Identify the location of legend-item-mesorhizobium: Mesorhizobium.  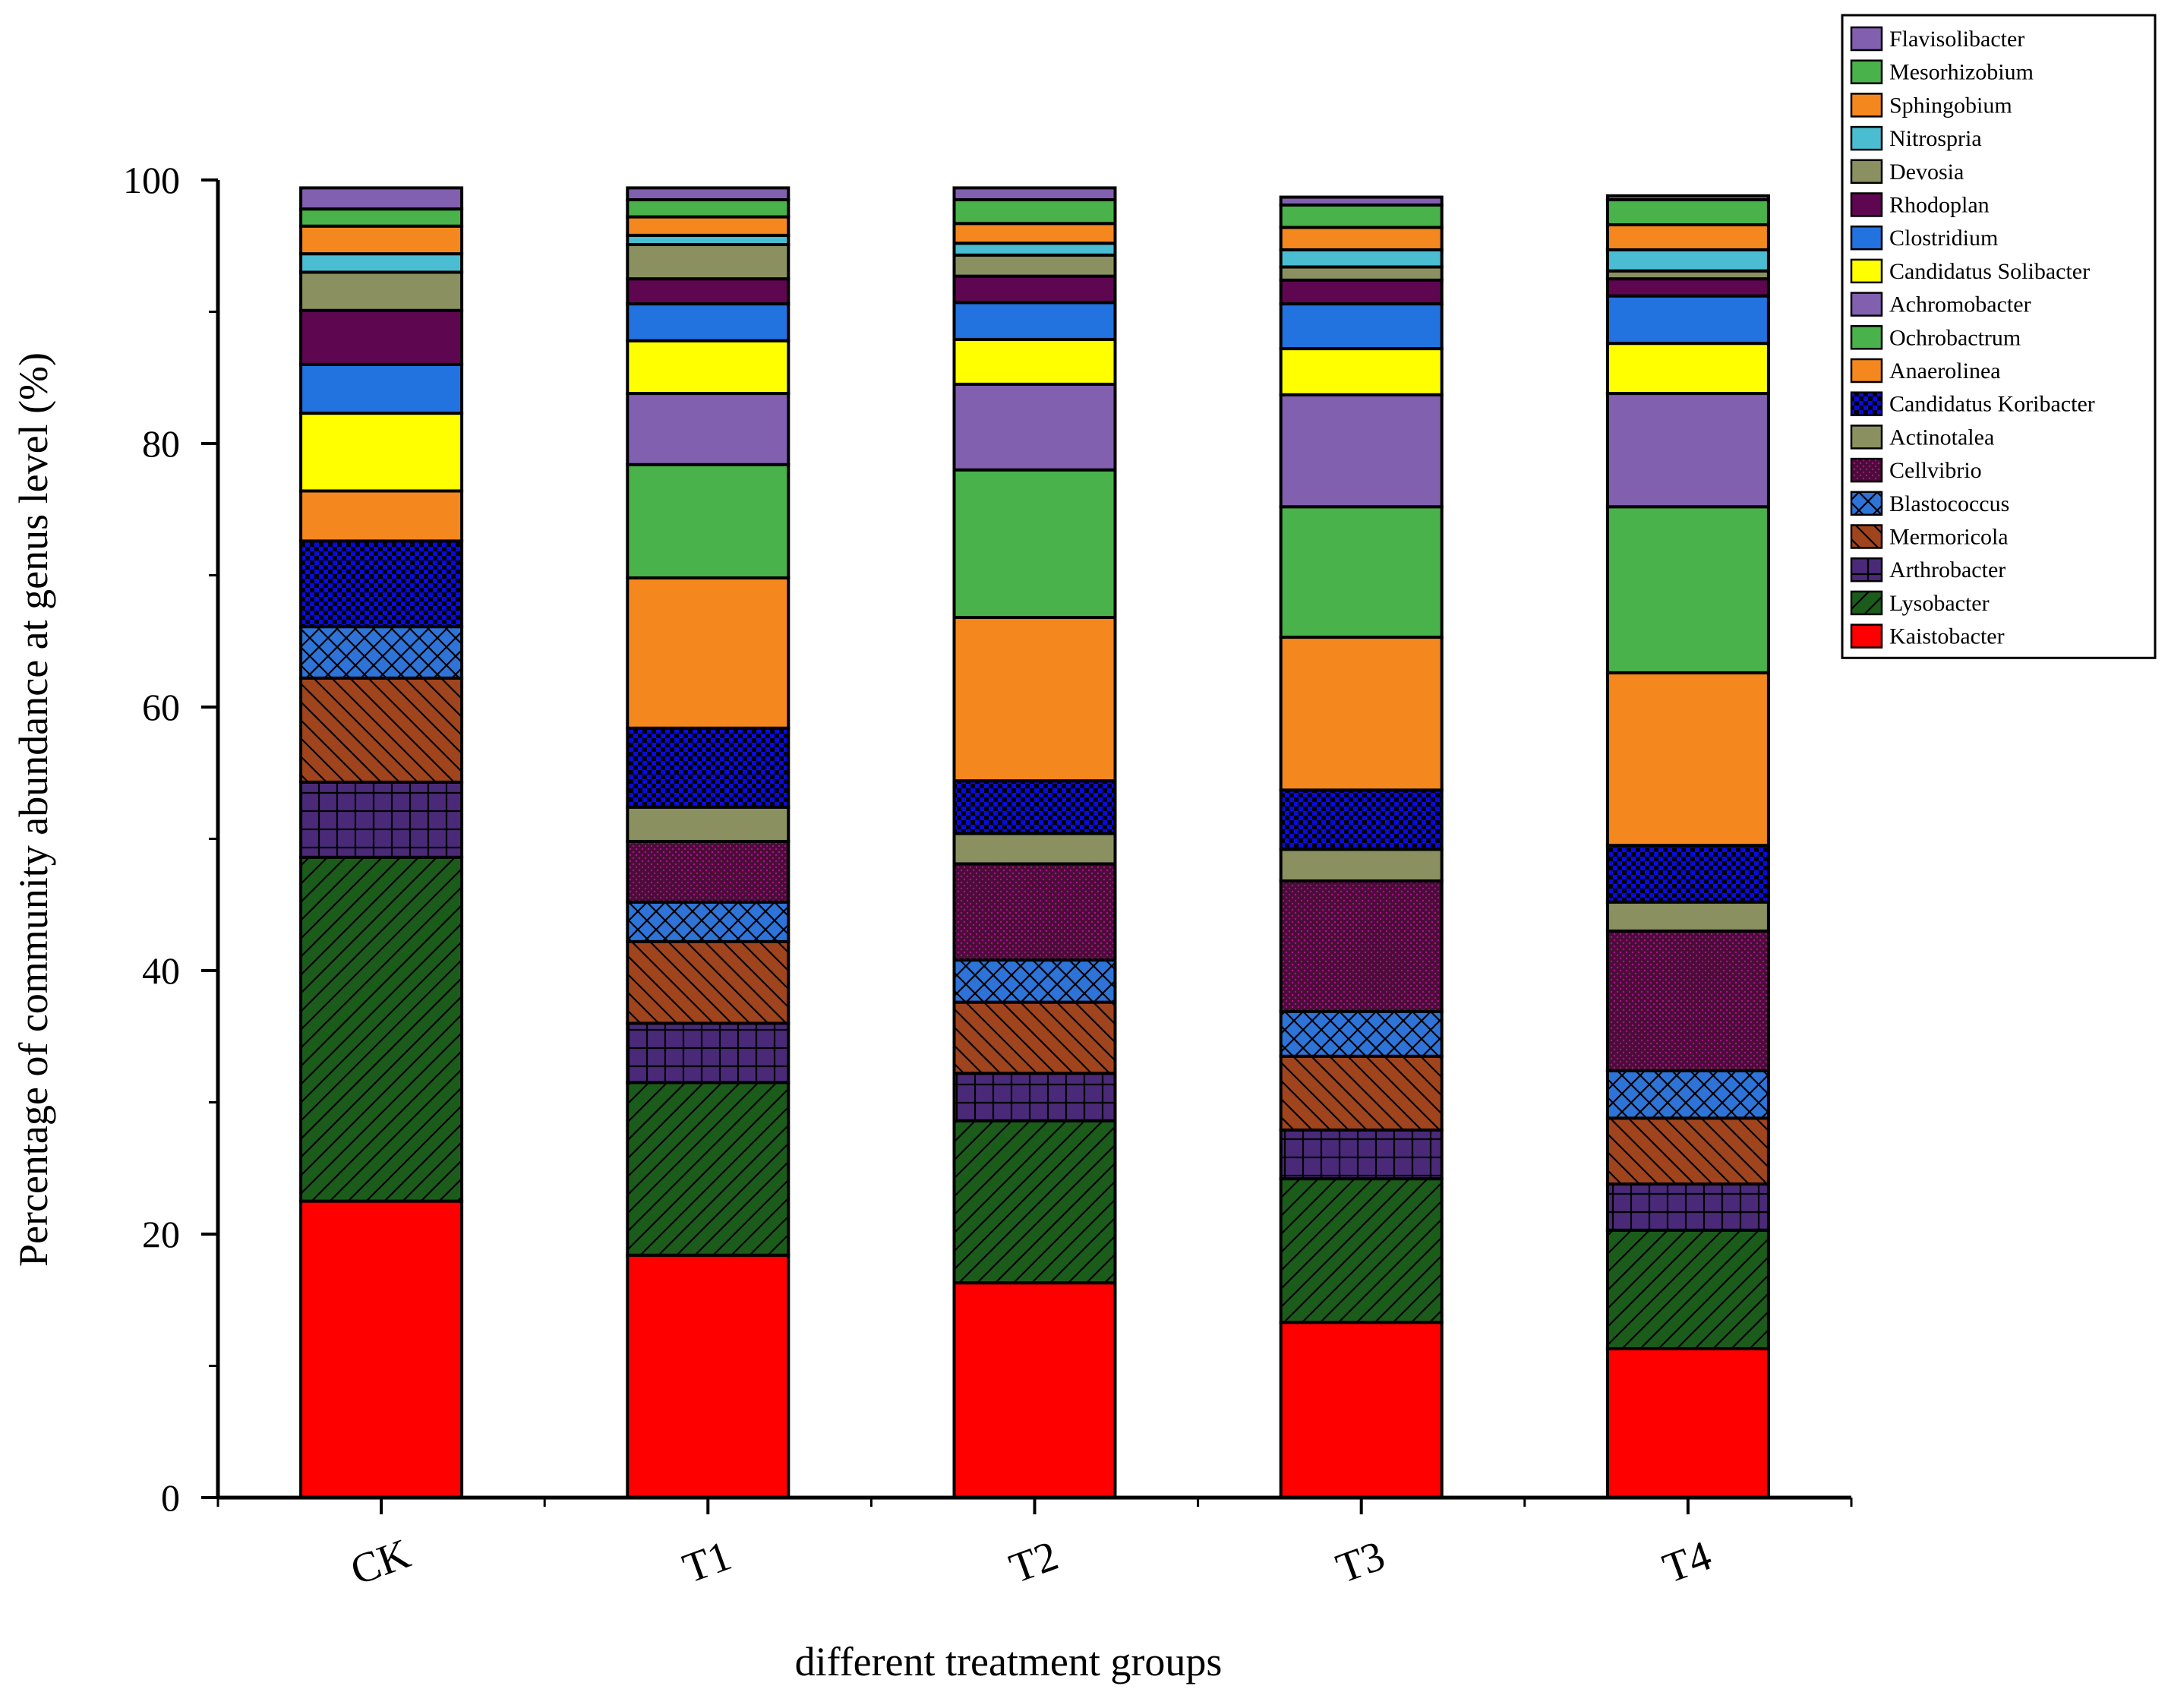
(1942, 72).